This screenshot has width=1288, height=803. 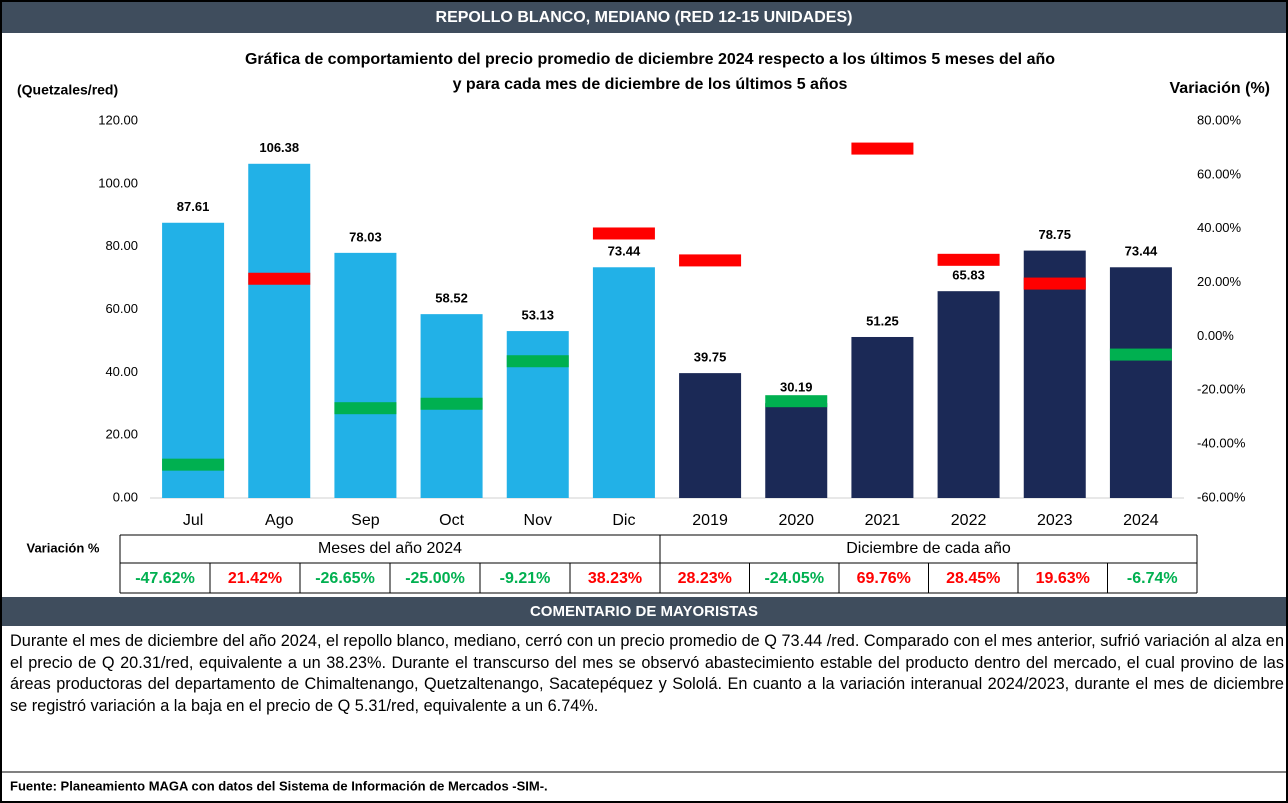 What do you see at coordinates (121, 434) in the screenshot?
I see `y-tick-label: 20.00` at bounding box center [121, 434].